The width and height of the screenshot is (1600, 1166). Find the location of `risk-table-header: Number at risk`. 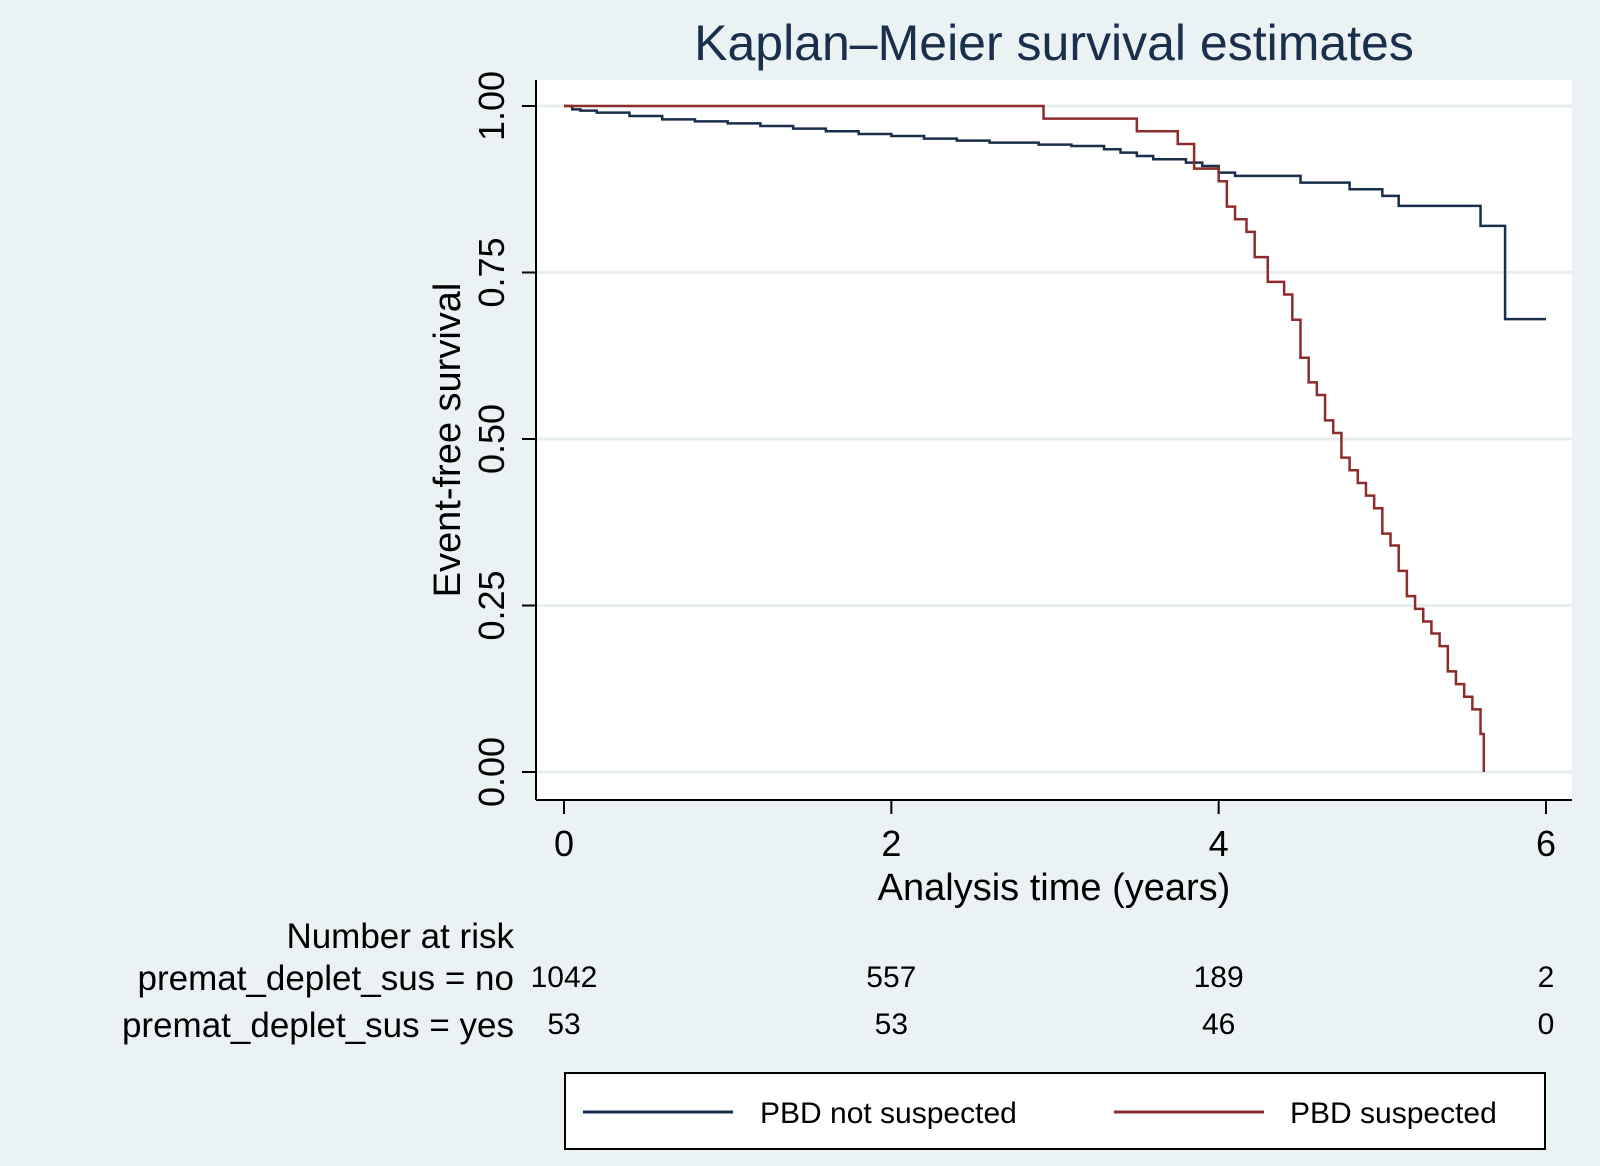

risk-table-header: Number at risk is located at coordinates (400, 936).